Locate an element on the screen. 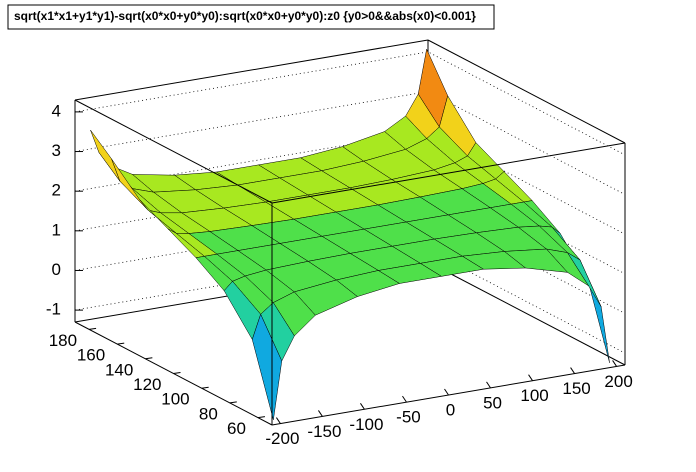 This screenshot has height=472, width=696. x-tick-label: -50 is located at coordinates (408, 417).